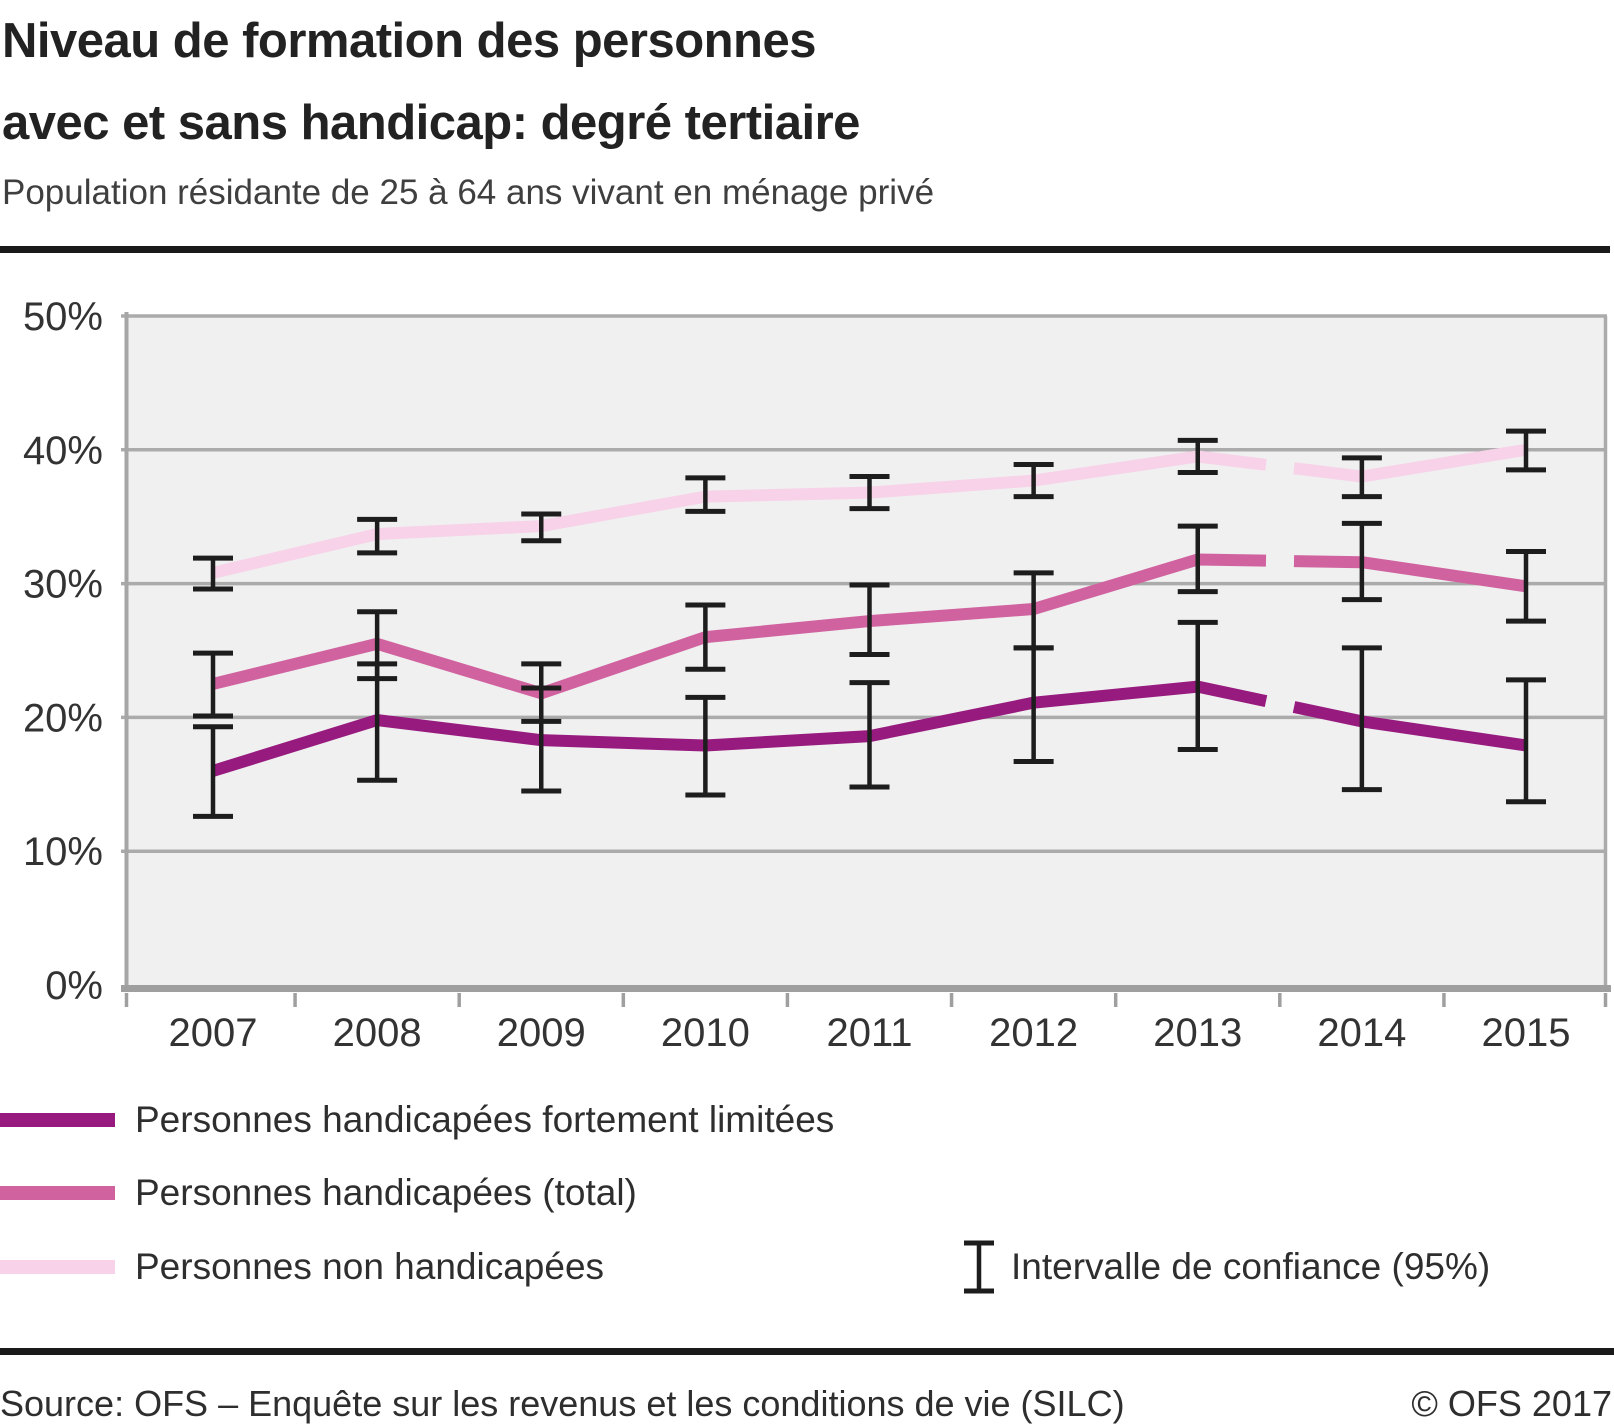 The height and width of the screenshot is (1428, 1614). What do you see at coordinates (63, 585) in the screenshot?
I see `y-axis-label: 30%` at bounding box center [63, 585].